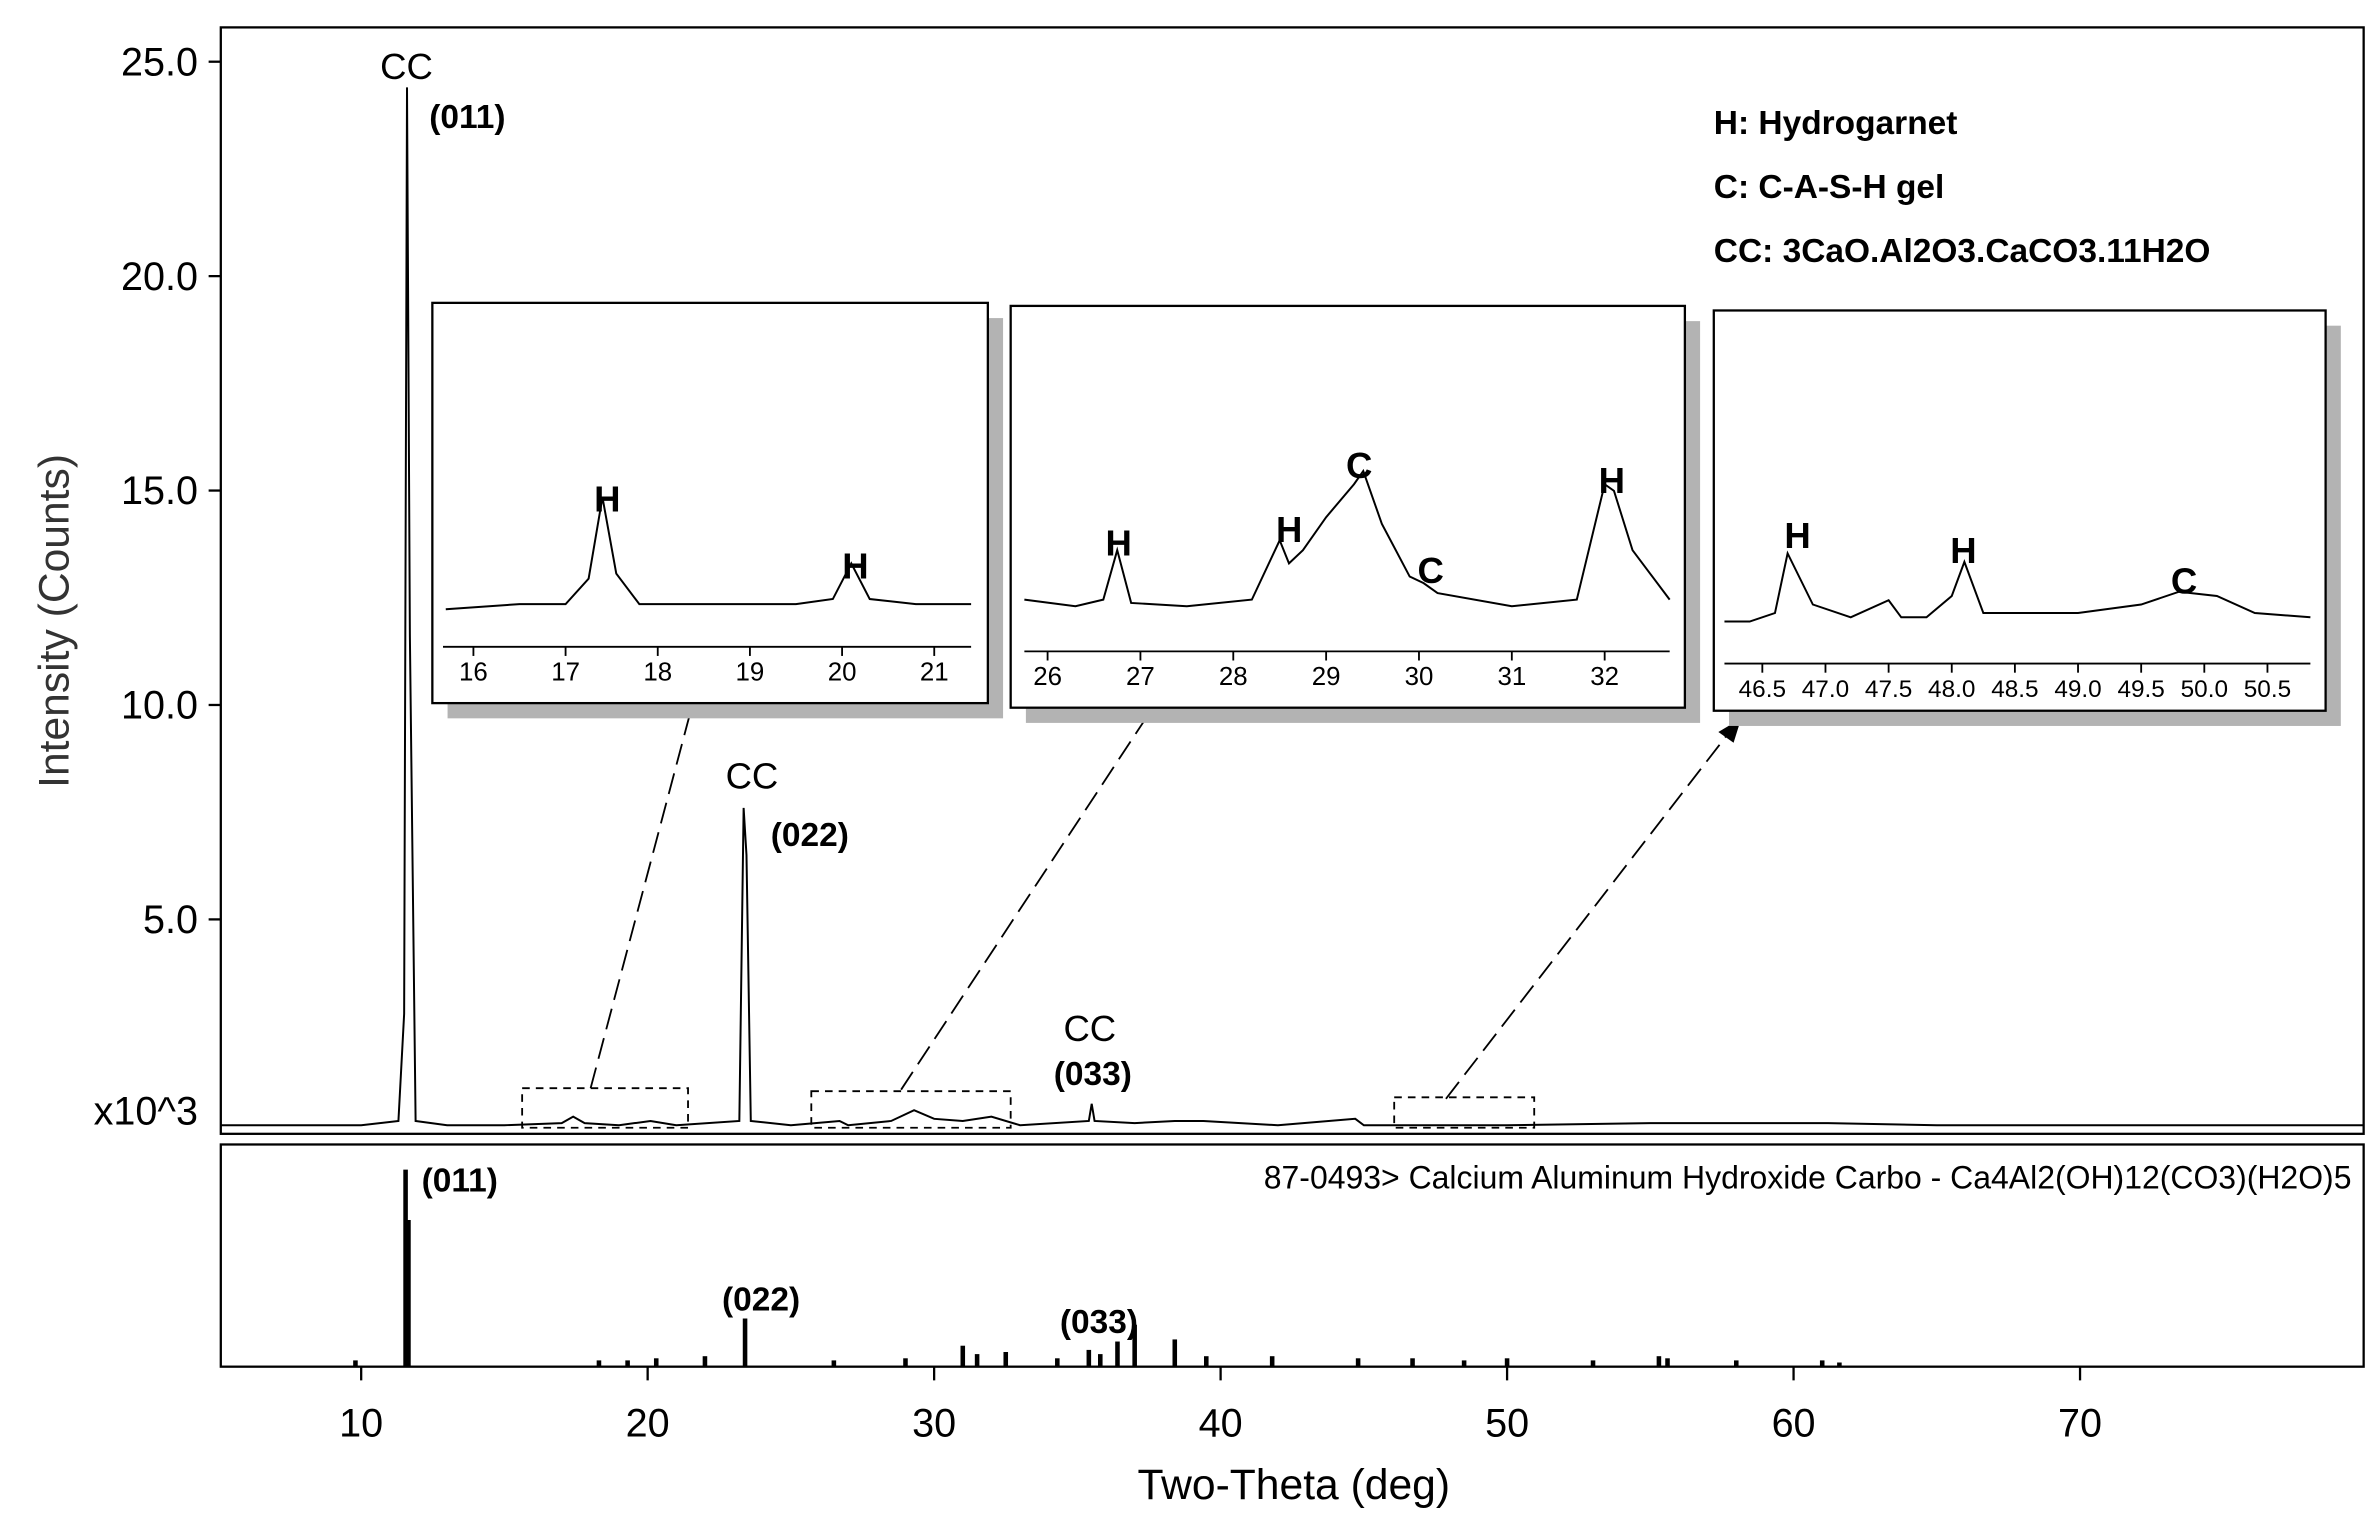 Image resolution: width=2379 pixels, height=1528 pixels. I want to click on y-tick-label: 5.0, so click(170, 920).